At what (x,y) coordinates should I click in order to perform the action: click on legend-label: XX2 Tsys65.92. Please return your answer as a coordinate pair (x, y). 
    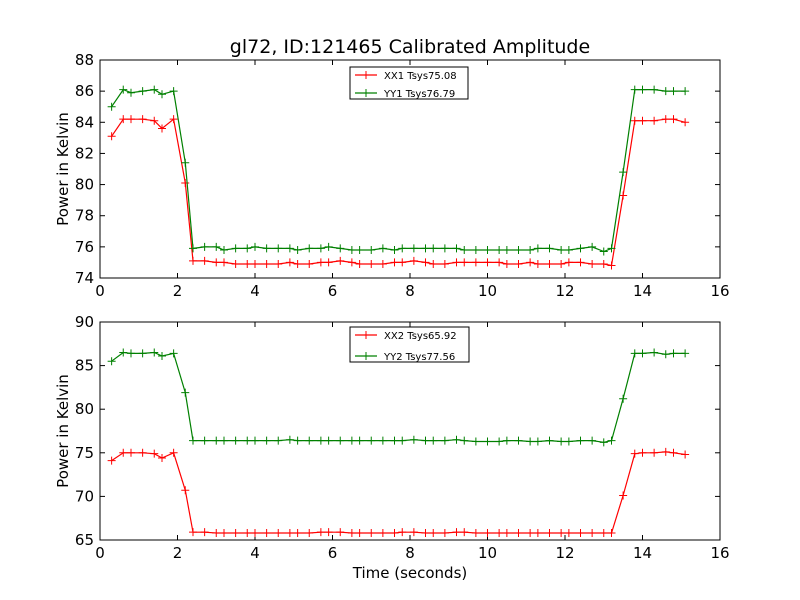
    Looking at the image, I should click on (420, 336).